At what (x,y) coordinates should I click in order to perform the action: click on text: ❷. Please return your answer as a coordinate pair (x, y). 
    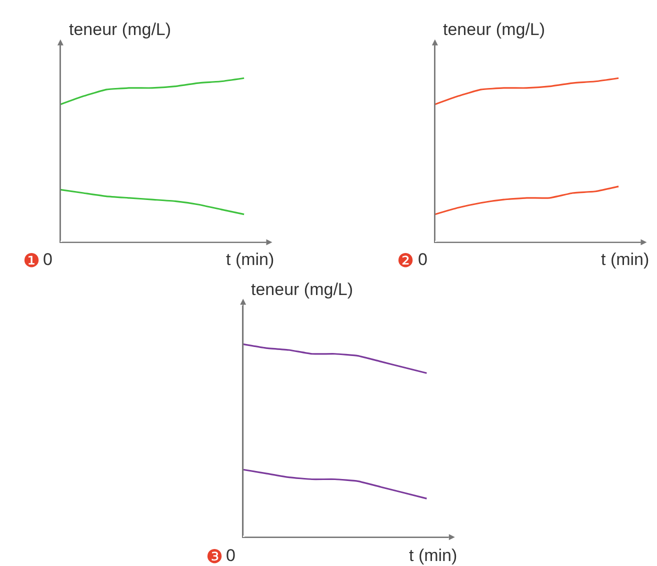
    Looking at the image, I should click on (405, 261).